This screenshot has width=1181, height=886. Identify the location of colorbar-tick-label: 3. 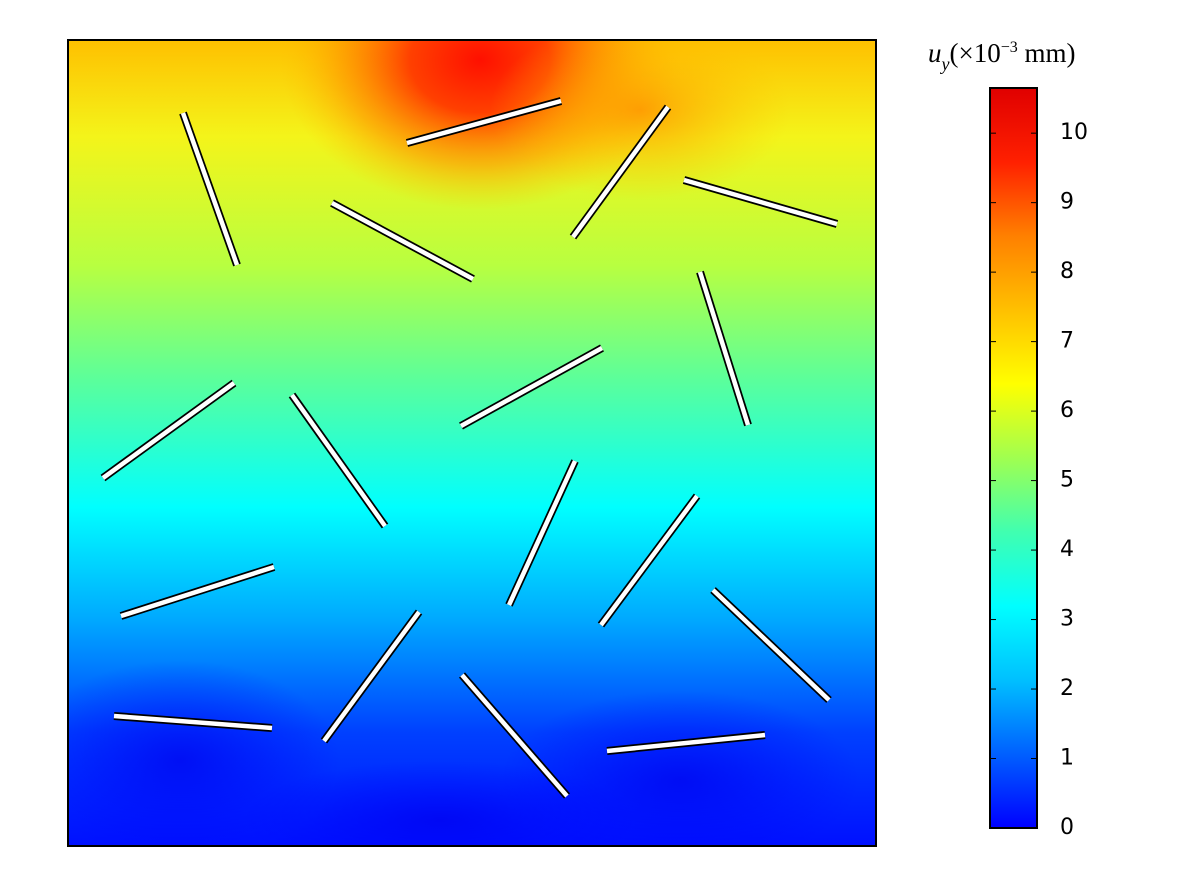
(1067, 619).